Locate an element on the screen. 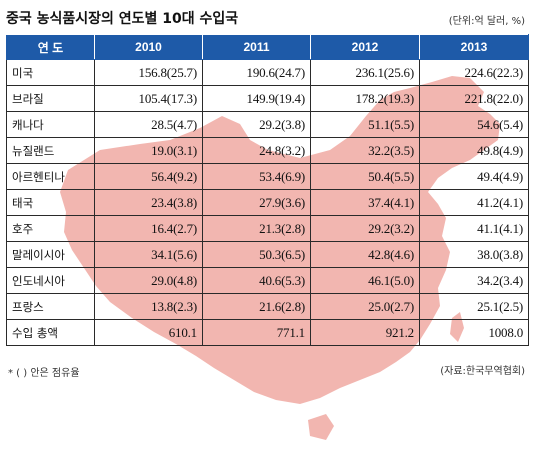  country-cell: 태국 is located at coordinates (50, 202).